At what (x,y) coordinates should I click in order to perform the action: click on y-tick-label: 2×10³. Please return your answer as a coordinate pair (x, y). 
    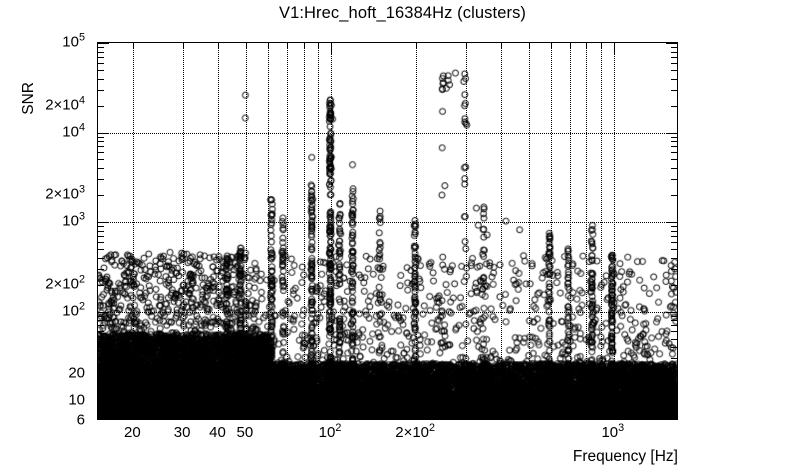
    Looking at the image, I should click on (65, 193).